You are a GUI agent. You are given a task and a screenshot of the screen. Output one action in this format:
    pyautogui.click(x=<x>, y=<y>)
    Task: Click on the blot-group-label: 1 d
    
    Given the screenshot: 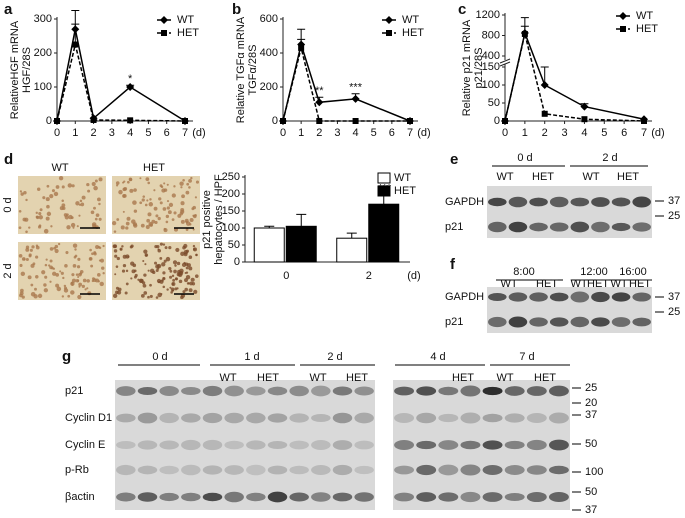 What is the action you would take?
    pyautogui.click(x=251, y=357)
    